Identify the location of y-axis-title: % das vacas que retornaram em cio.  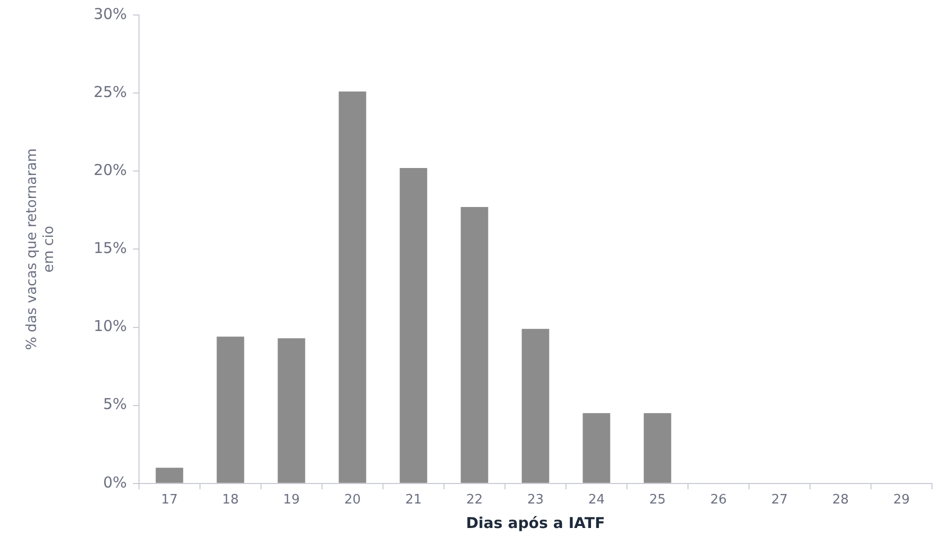
(40, 249).